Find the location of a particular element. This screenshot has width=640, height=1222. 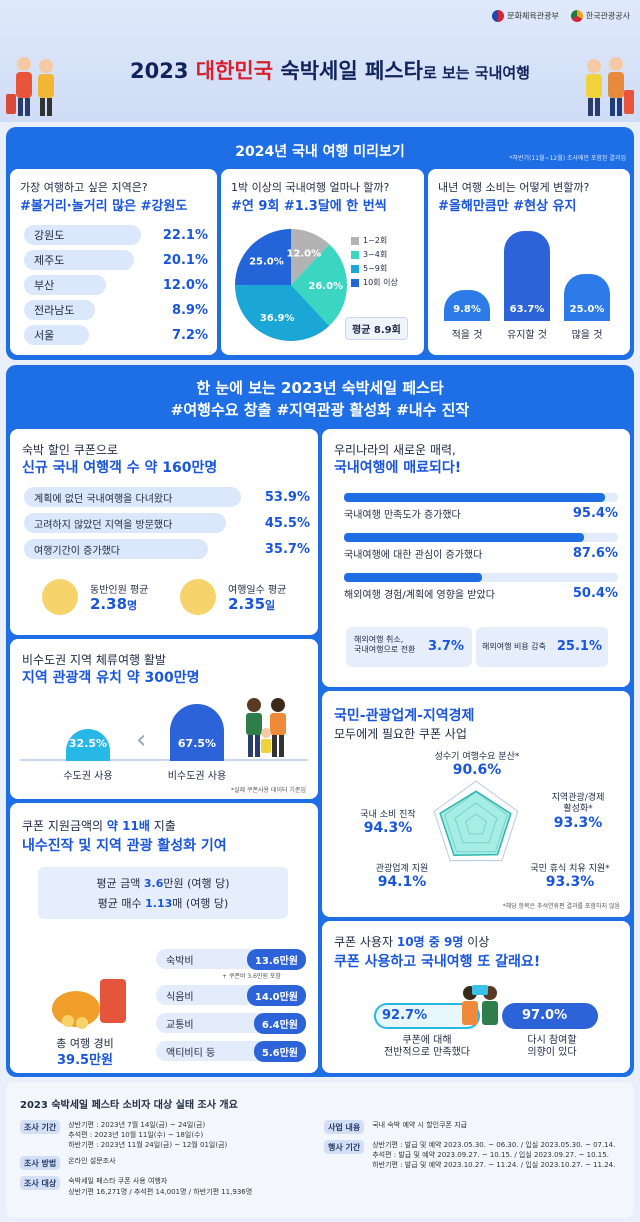

survey-title: 2023 숙박세일 페스타 소비자 대상 실태 조사 개요 is located at coordinates (129, 1105).